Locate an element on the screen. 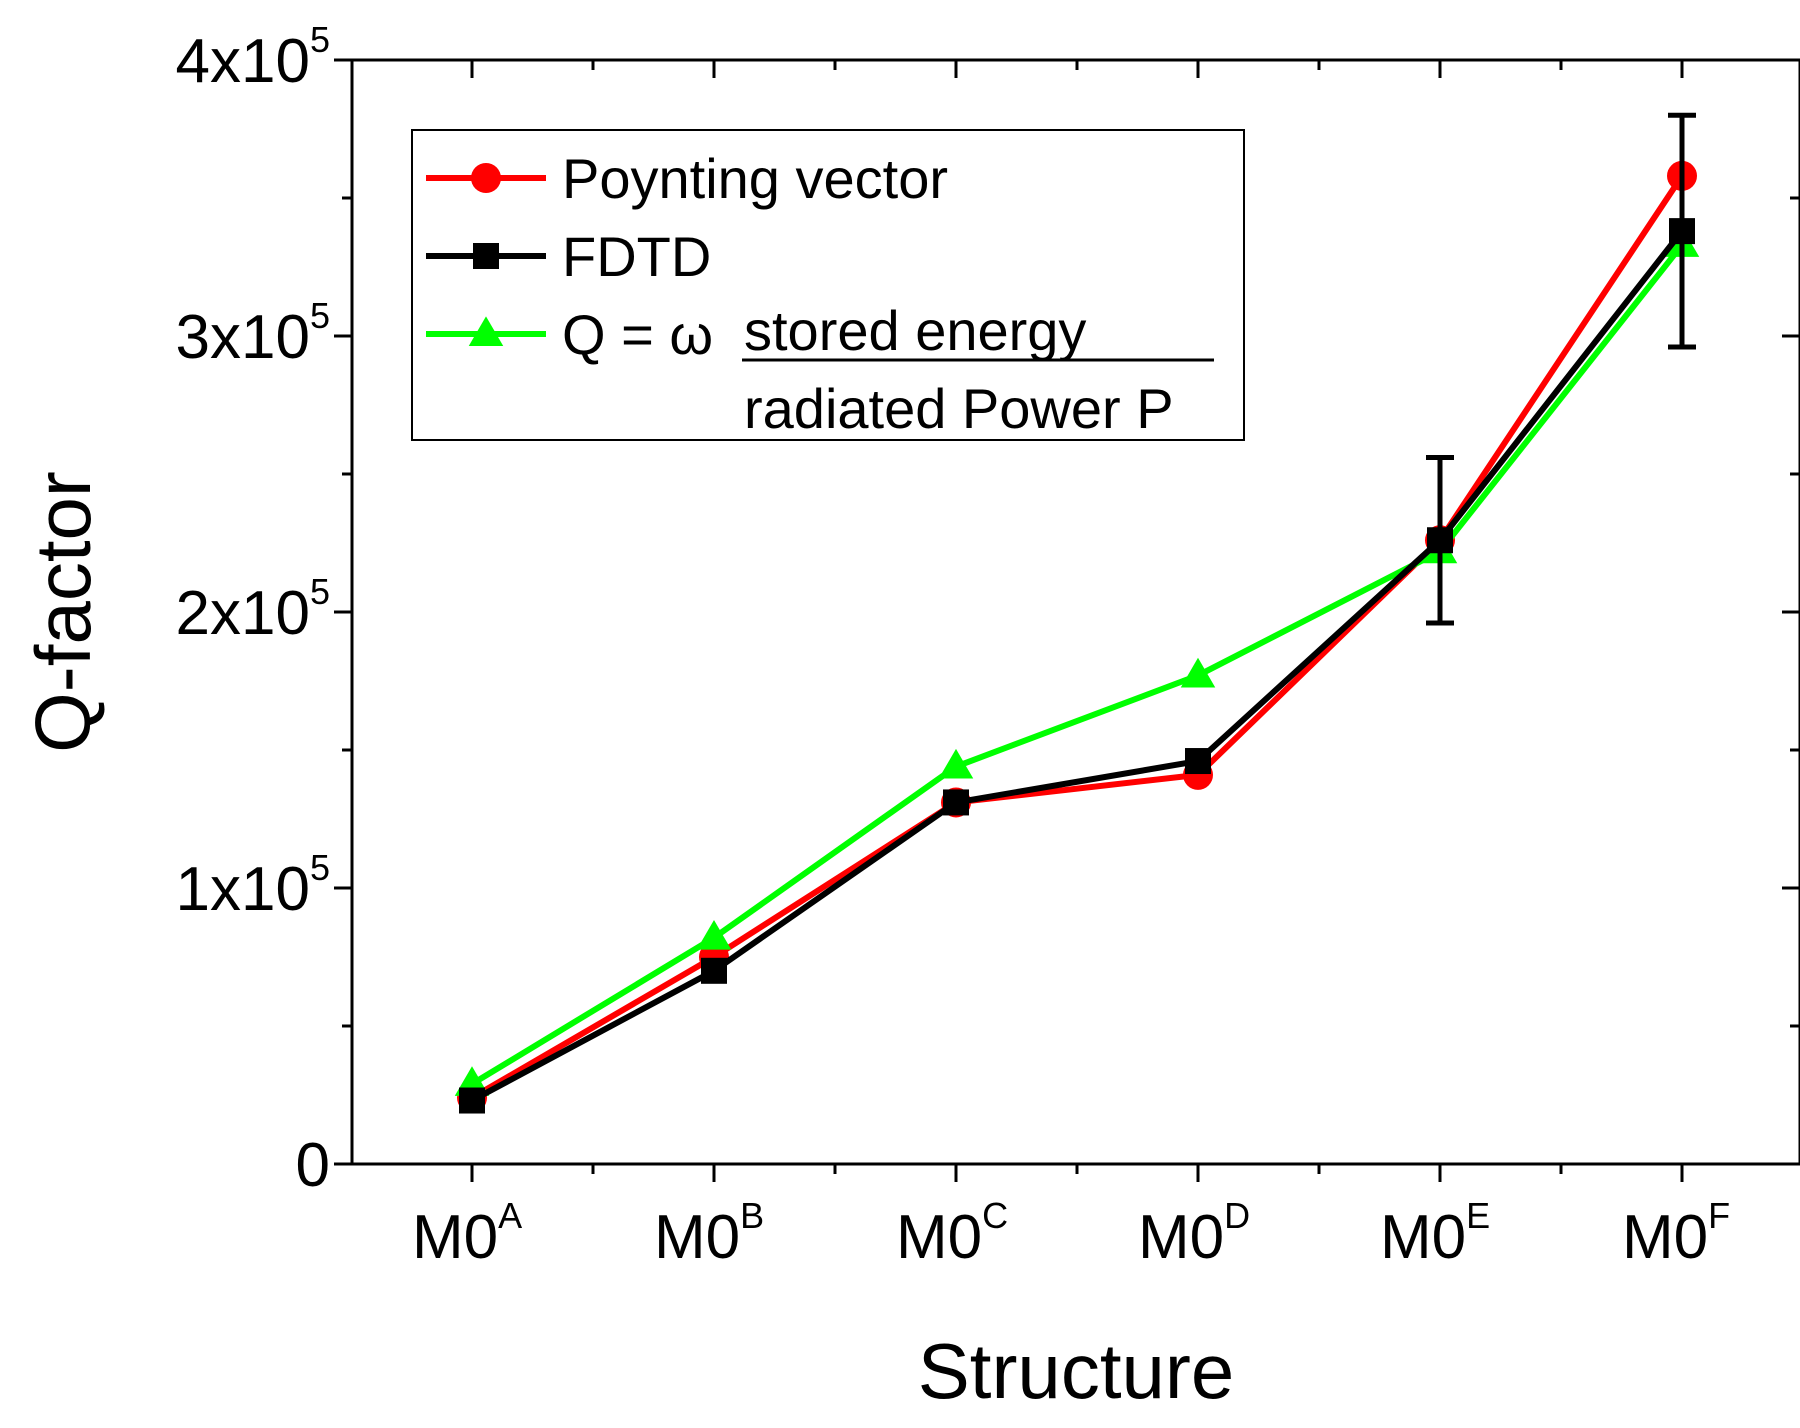  y-axis-title: Q-factor is located at coordinates (63, 612).